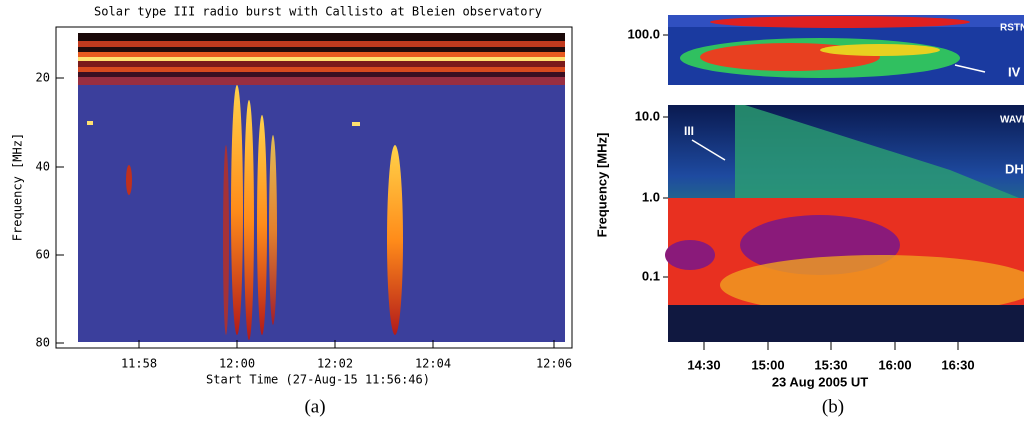 The height and width of the screenshot is (421, 1024). Describe the element at coordinates (830, 364) in the screenshot. I see `x-tick-label: 15:30` at that location.